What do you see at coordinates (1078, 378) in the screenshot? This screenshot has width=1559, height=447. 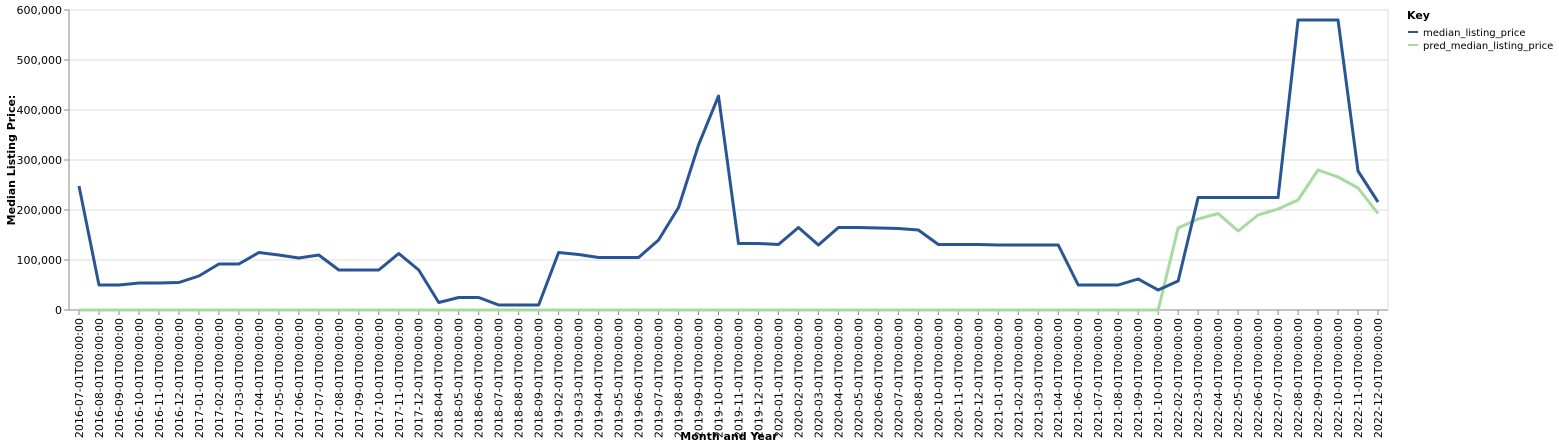 I see `x-tick-label: 2021-06-01T00:00:00` at bounding box center [1078, 378].